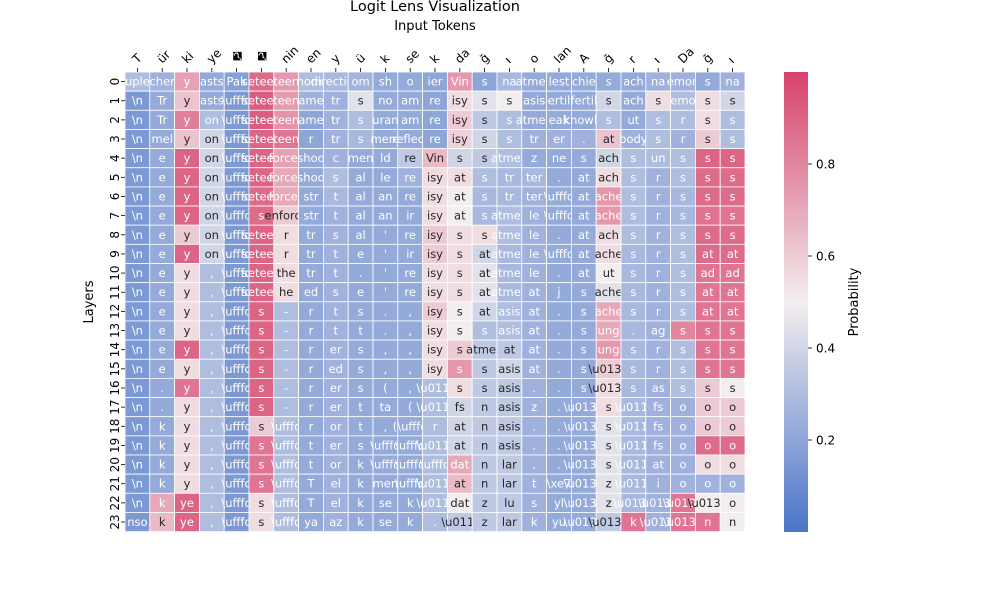 This screenshot has width=1000, height=600. Describe the element at coordinates (484, 350) in the screenshot. I see `cell-token-label: atmea` at that location.